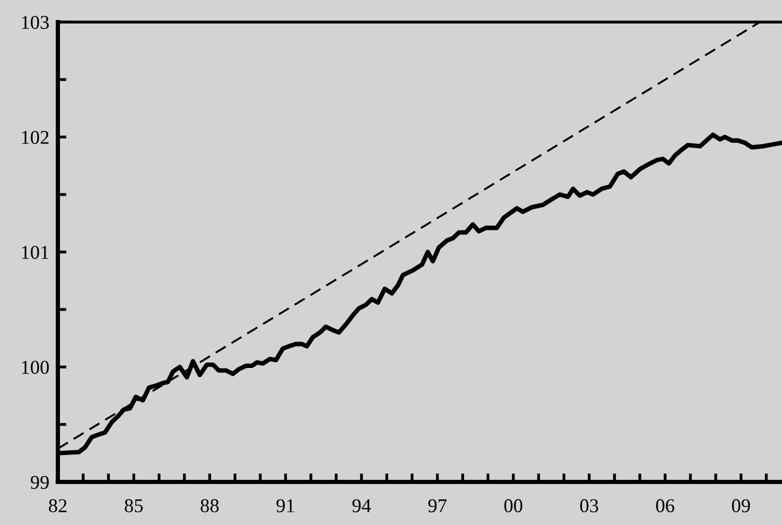 The width and height of the screenshot is (782, 525). Describe the element at coordinates (35, 22) in the screenshot. I see `y-tick-label: 103` at that location.